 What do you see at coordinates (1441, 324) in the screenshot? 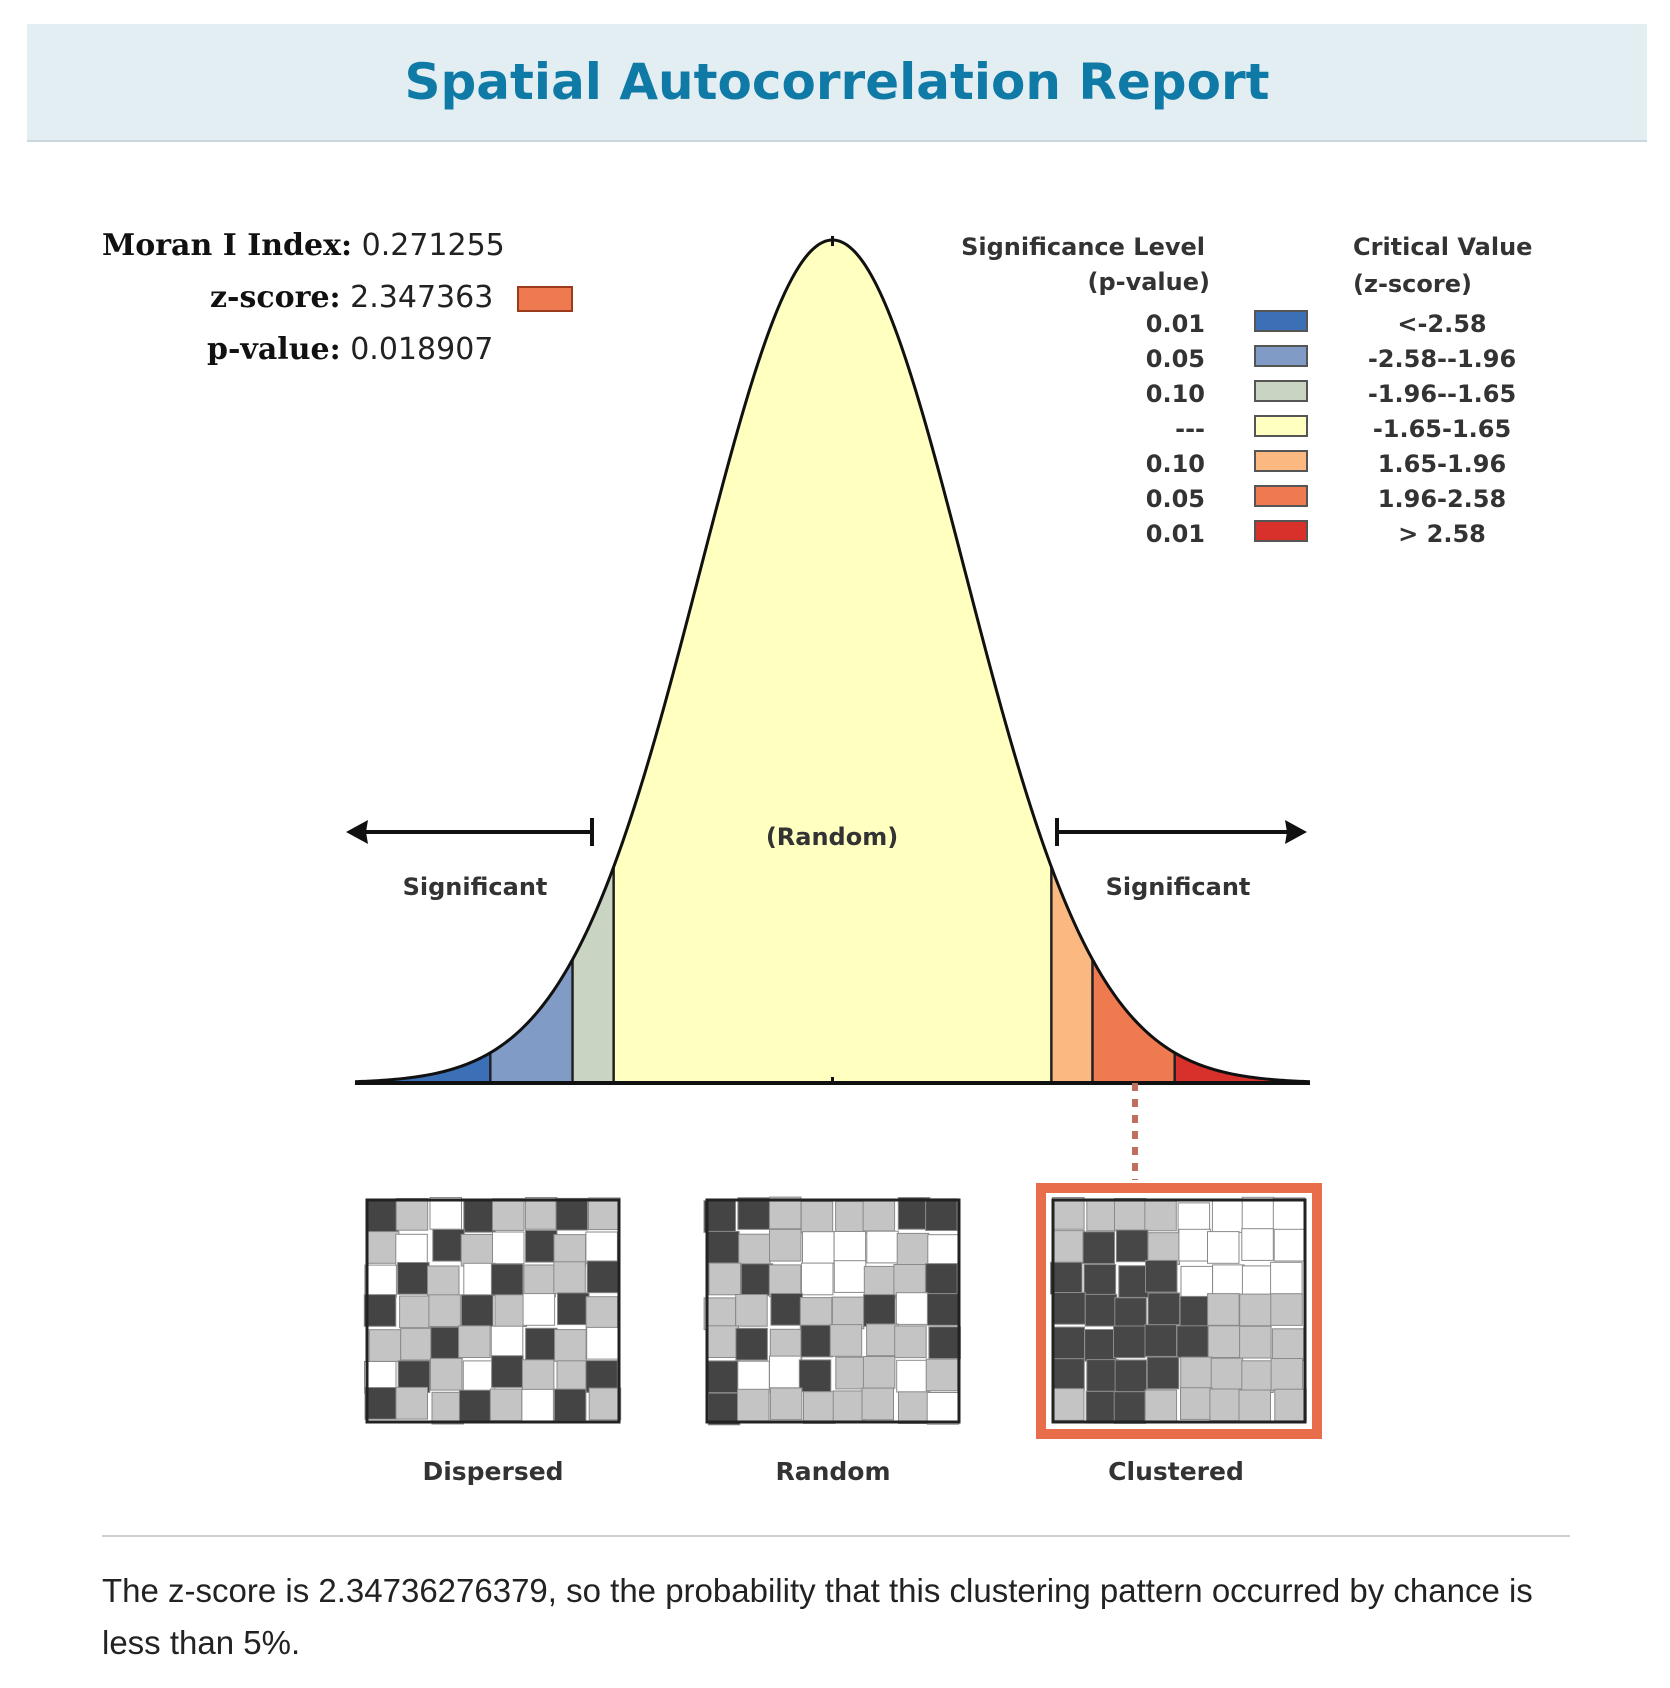
I see `legend-z-0: <-2.58` at bounding box center [1441, 324].